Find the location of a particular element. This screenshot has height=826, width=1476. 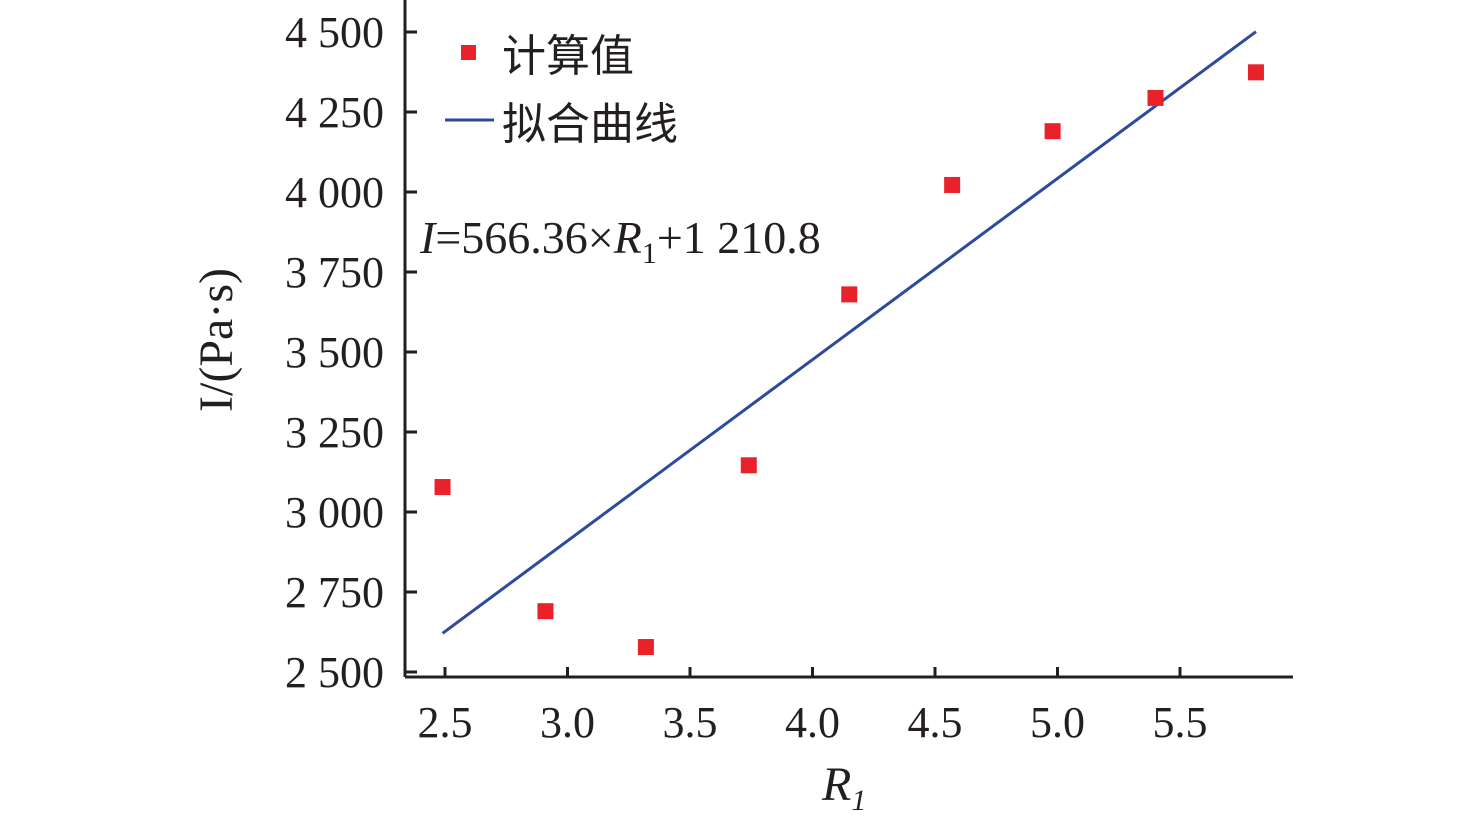

x-ticks: 2.5 3.0 3.5 4.0 4.5 5.0 5.5 is located at coordinates (813, 707).